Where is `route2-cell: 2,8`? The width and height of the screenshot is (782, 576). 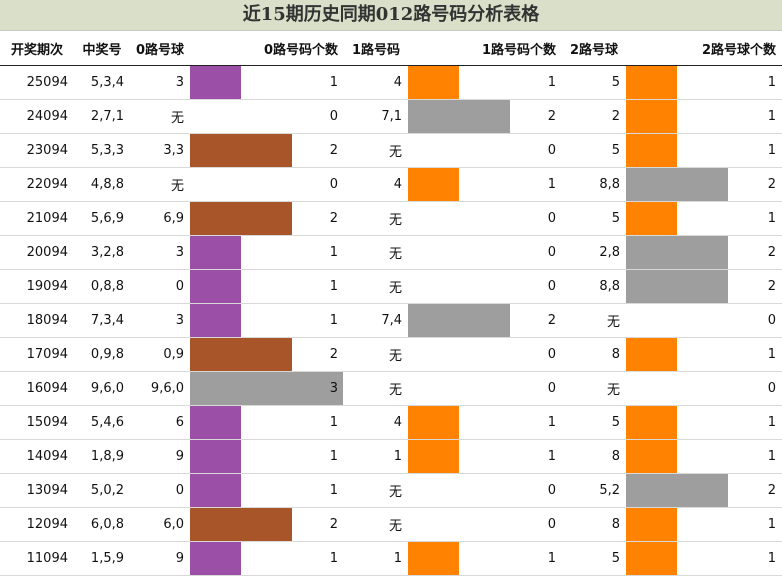
route2-cell: 2,8 is located at coordinates (594, 252).